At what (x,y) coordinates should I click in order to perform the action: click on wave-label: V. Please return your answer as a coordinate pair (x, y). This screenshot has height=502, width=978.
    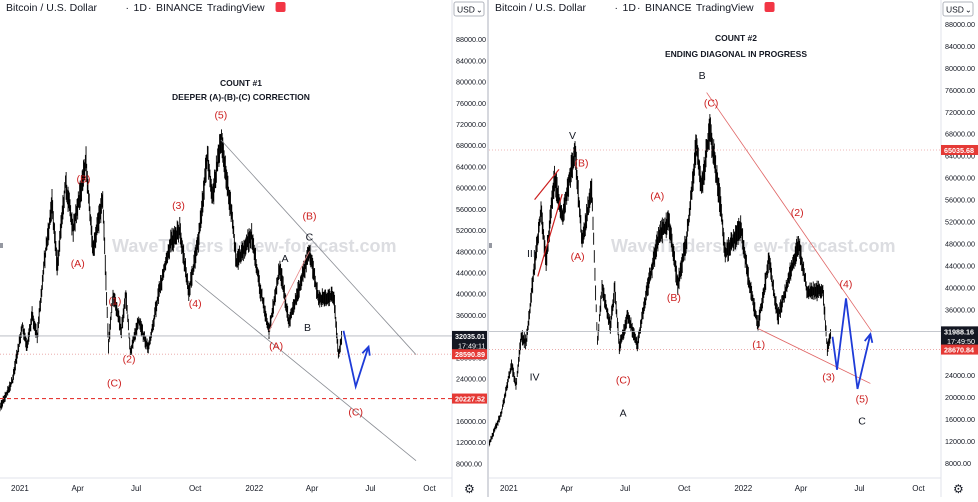
    Looking at the image, I should click on (572, 136).